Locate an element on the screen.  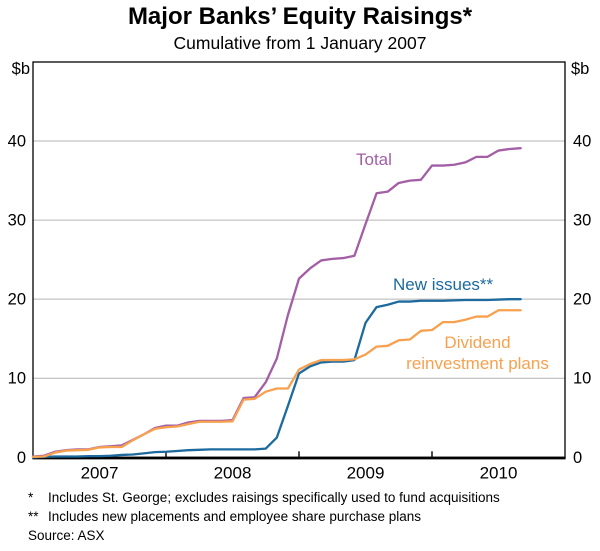
y-tick-label-left-20: 20 is located at coordinates (17, 300).